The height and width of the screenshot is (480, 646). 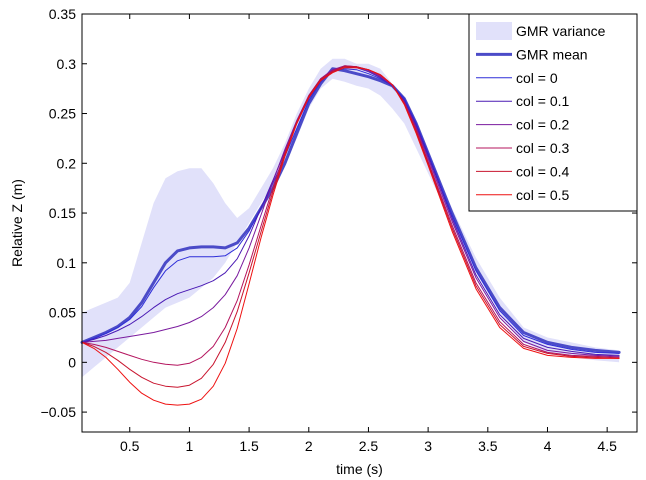 I want to click on x-tick-label: 2, so click(x=309, y=446).